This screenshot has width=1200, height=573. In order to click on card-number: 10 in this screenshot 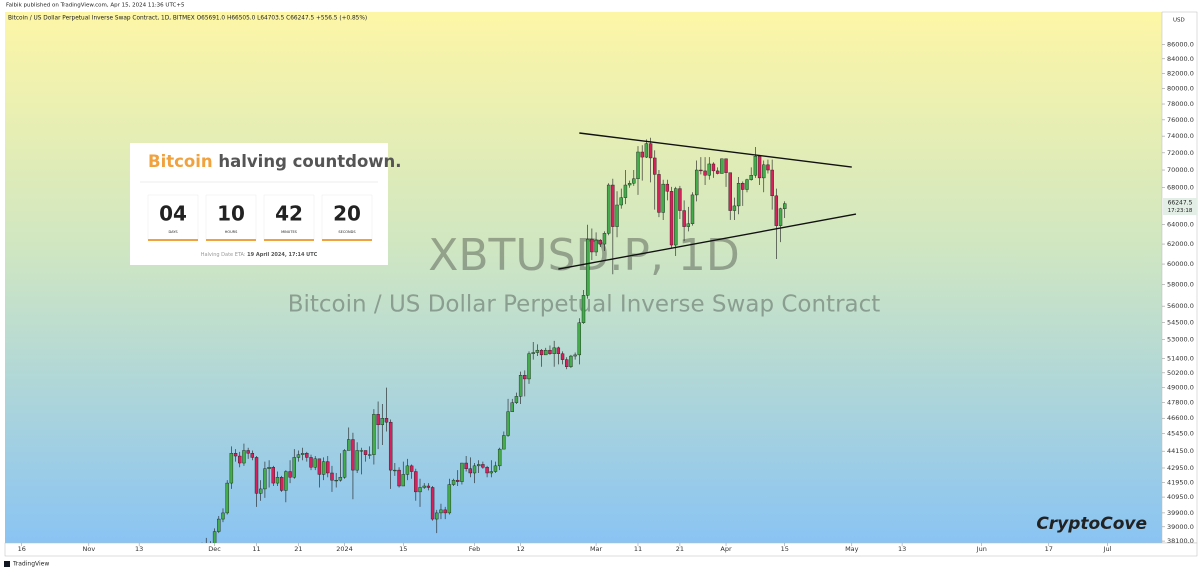, I will do `click(231, 214)`.